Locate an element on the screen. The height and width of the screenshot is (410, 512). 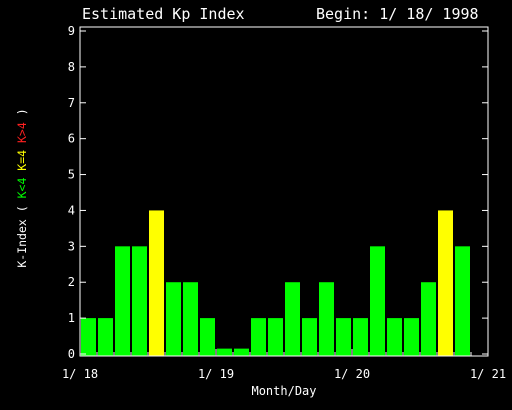
y-tick-label: 8 is located at coordinates (71, 67).